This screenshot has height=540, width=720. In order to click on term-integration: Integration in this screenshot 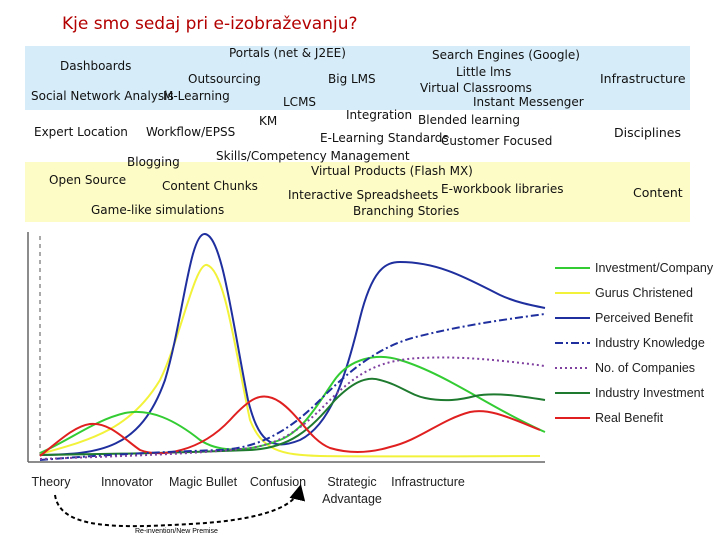, I will do `click(379, 115)`.